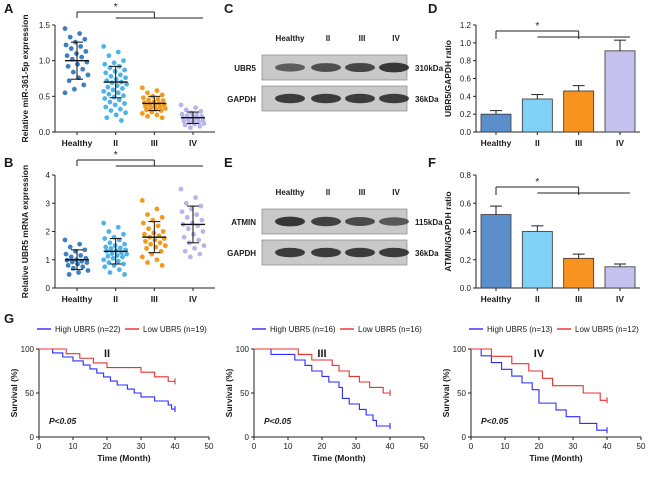 This screenshot has height=480, width=658. What do you see at coordinates (466, 25) in the screenshot?
I see `y-tick-label: 1.2` at bounding box center [466, 25].